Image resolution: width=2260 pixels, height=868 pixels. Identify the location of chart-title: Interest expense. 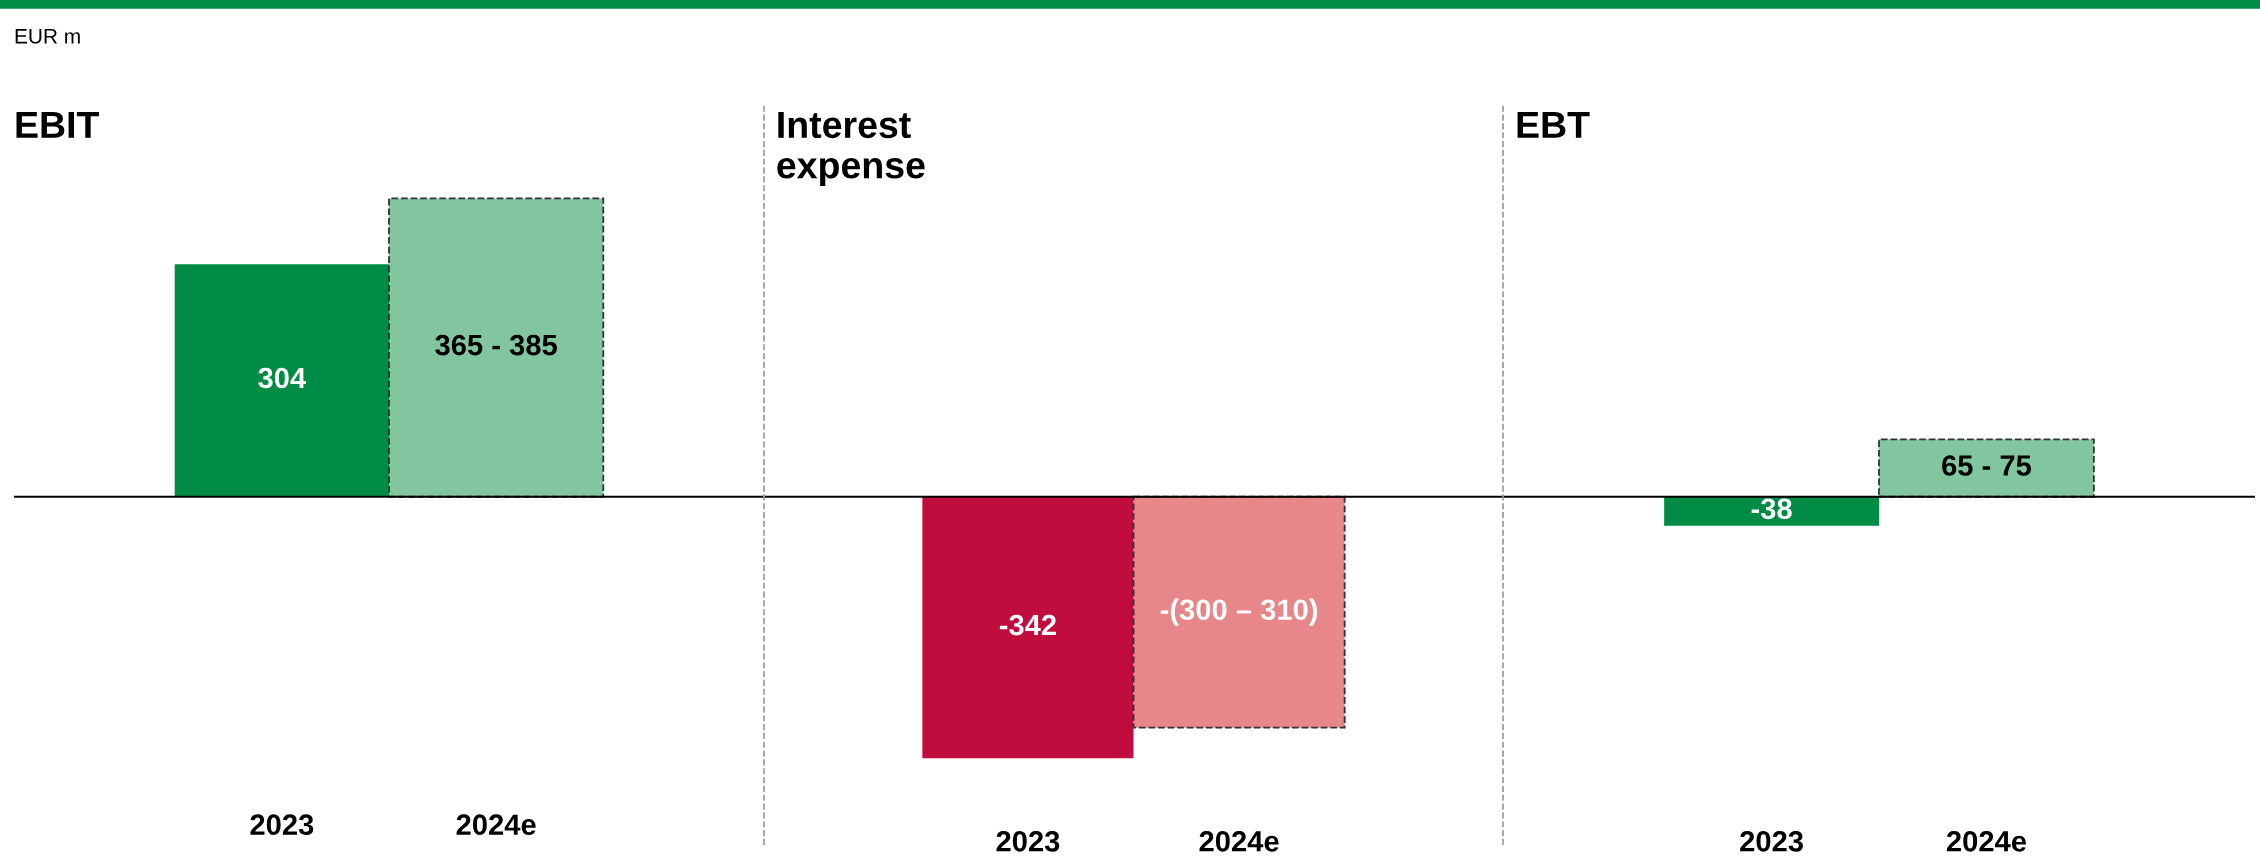
(851, 149).